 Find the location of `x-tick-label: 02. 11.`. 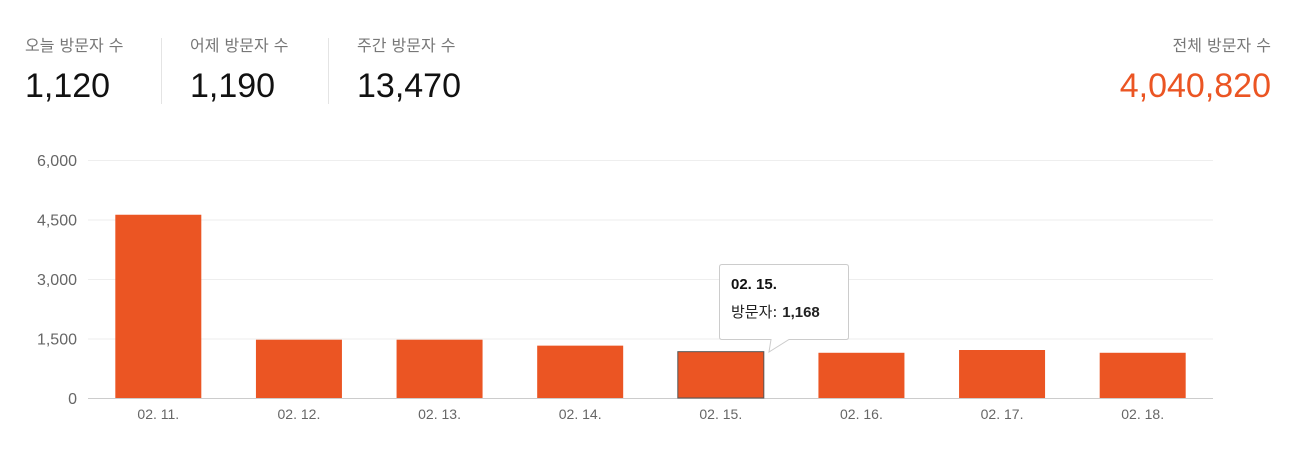

x-tick-label: 02. 11. is located at coordinates (158, 414).